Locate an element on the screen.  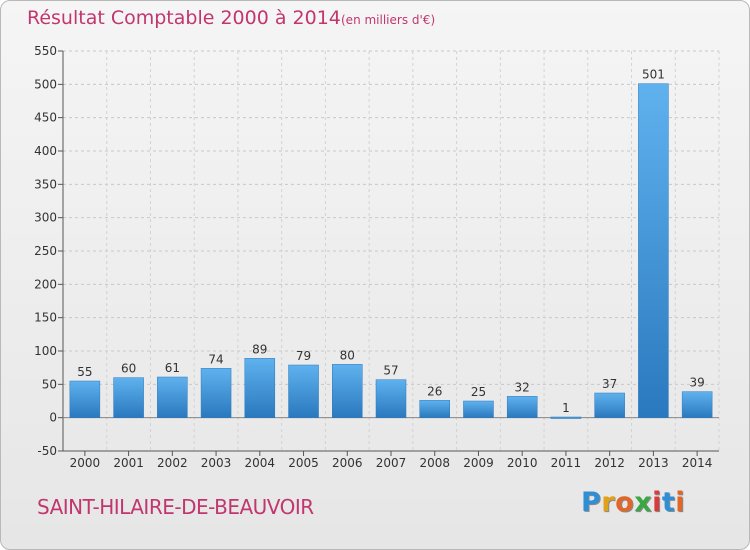
value-label: 79 is located at coordinates (303, 356).